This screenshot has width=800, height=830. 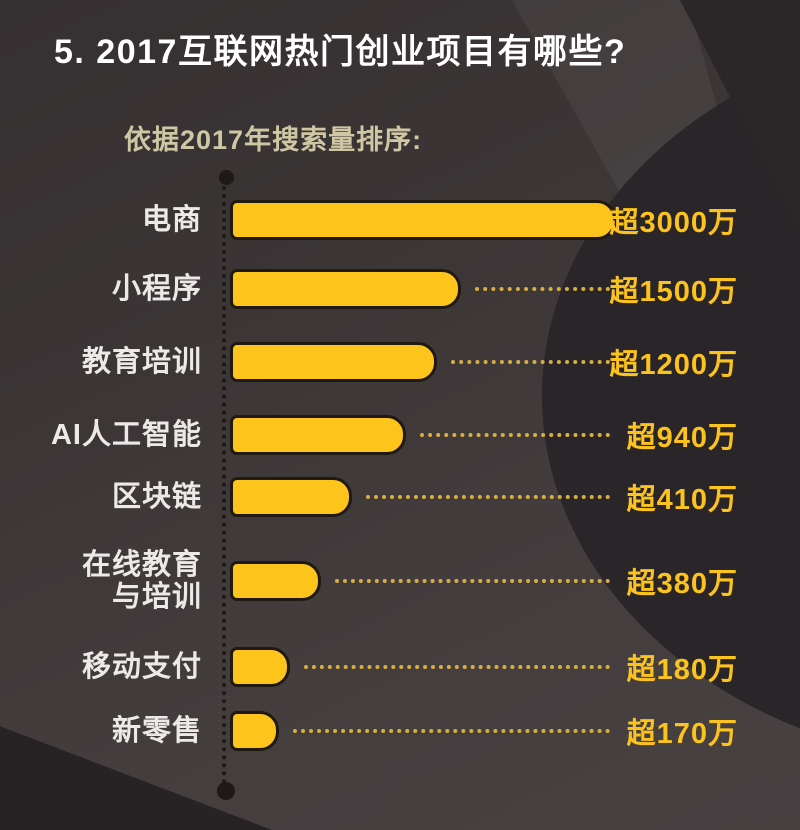 What do you see at coordinates (171, 220) in the screenshot?
I see `category-label: 电商` at bounding box center [171, 220].